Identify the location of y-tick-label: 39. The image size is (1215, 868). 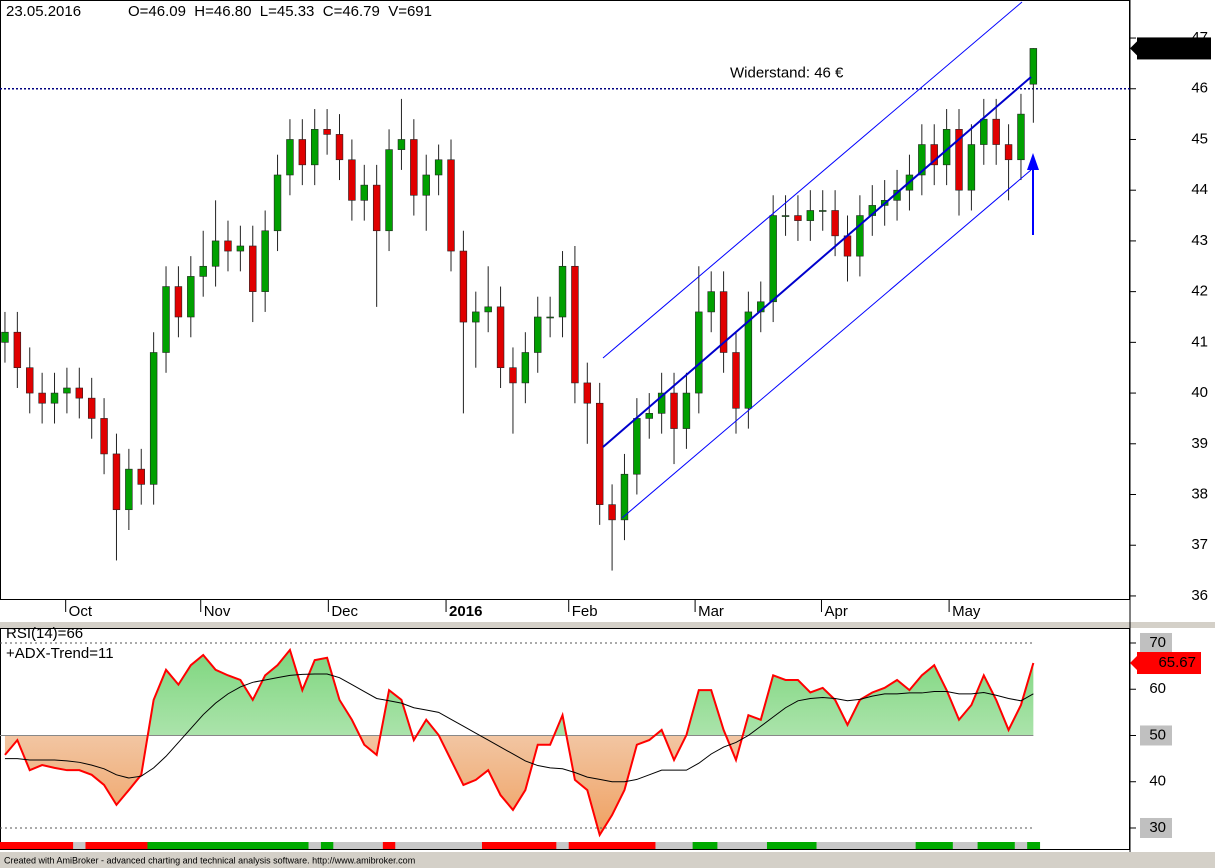
(1199, 443).